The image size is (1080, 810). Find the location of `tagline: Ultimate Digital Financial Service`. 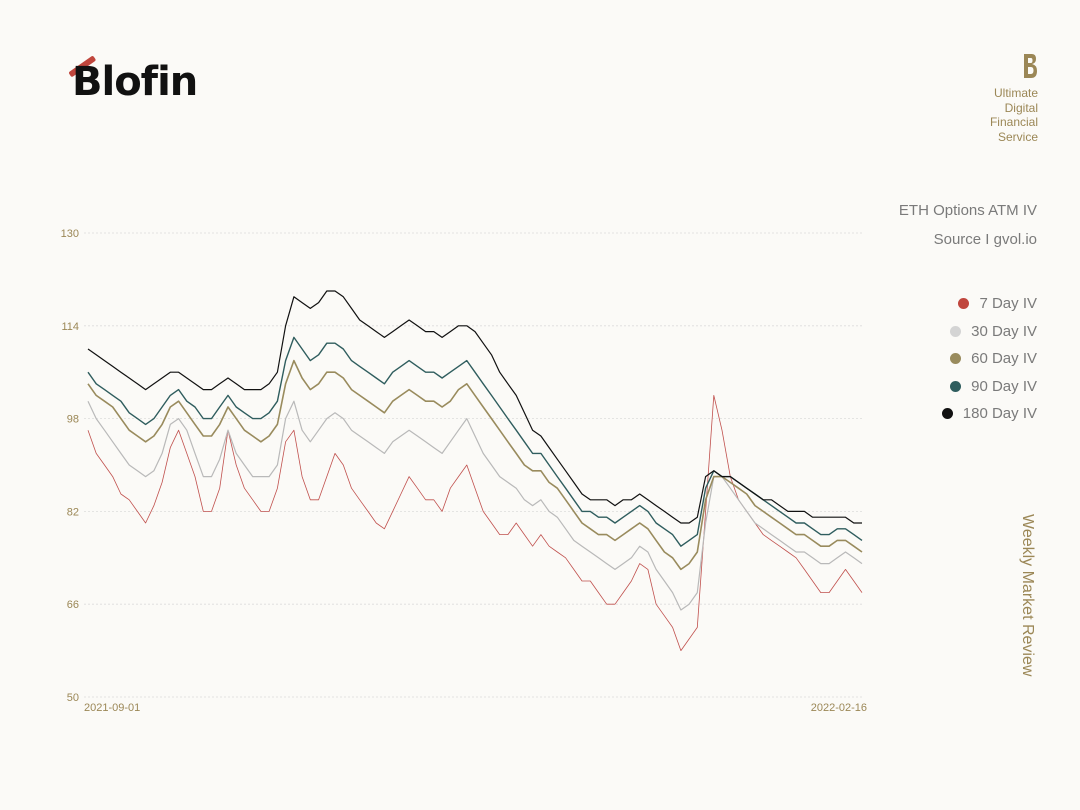

tagline: Ultimate Digital Financial Service is located at coordinates (1014, 115).